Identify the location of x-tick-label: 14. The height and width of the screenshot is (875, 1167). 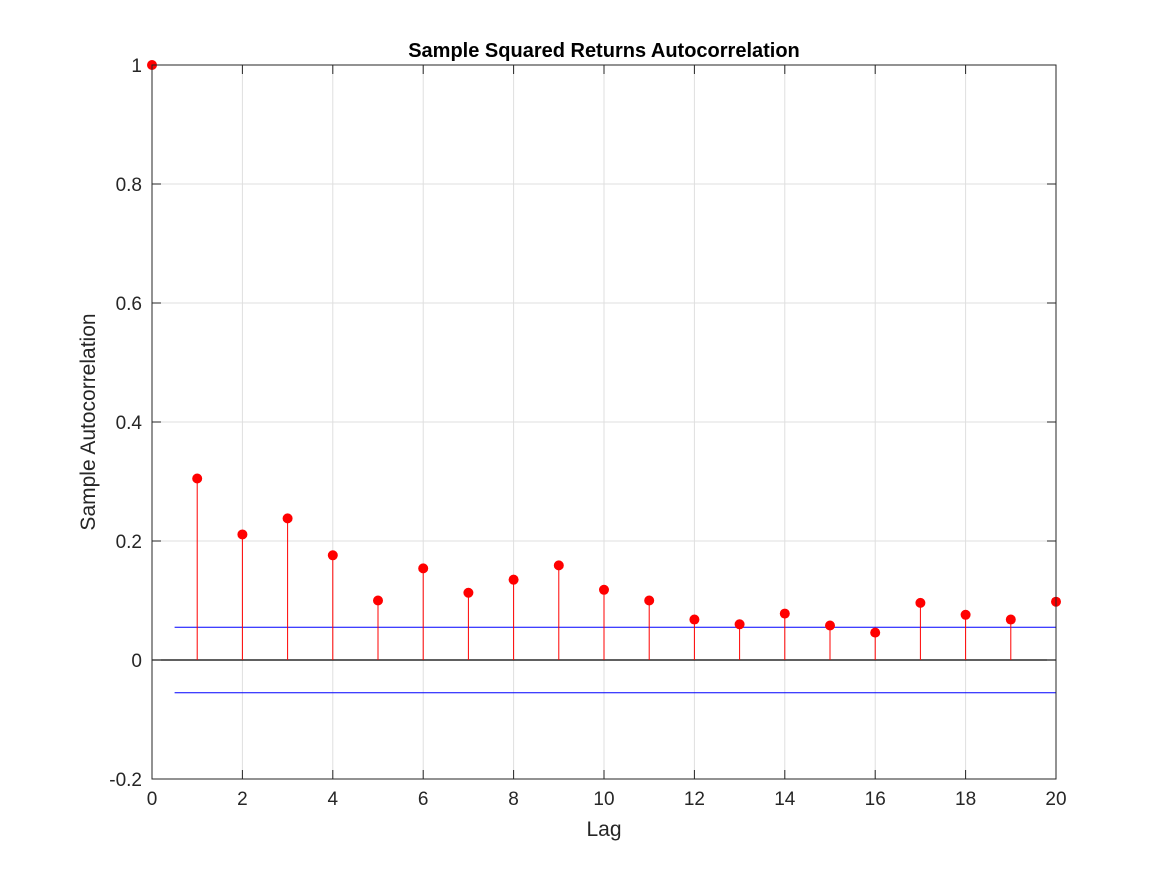
(785, 799).